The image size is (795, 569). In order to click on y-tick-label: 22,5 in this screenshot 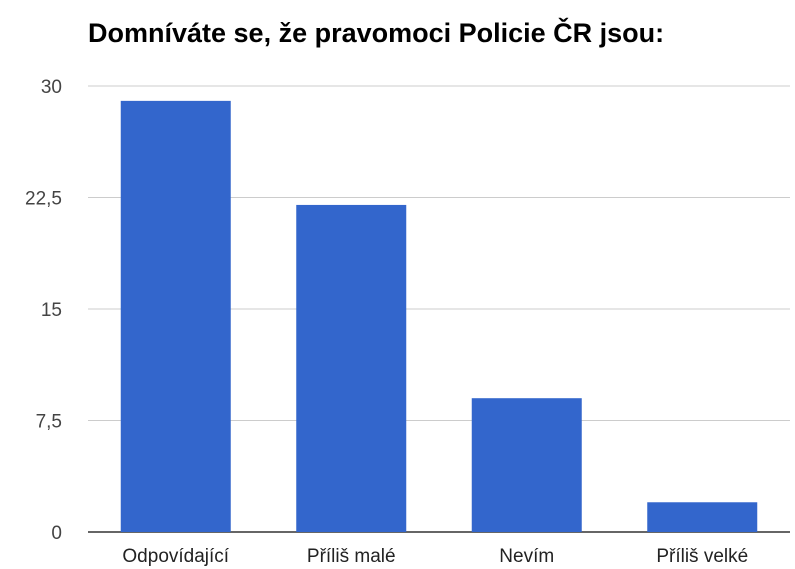, I will do `click(43, 199)`.